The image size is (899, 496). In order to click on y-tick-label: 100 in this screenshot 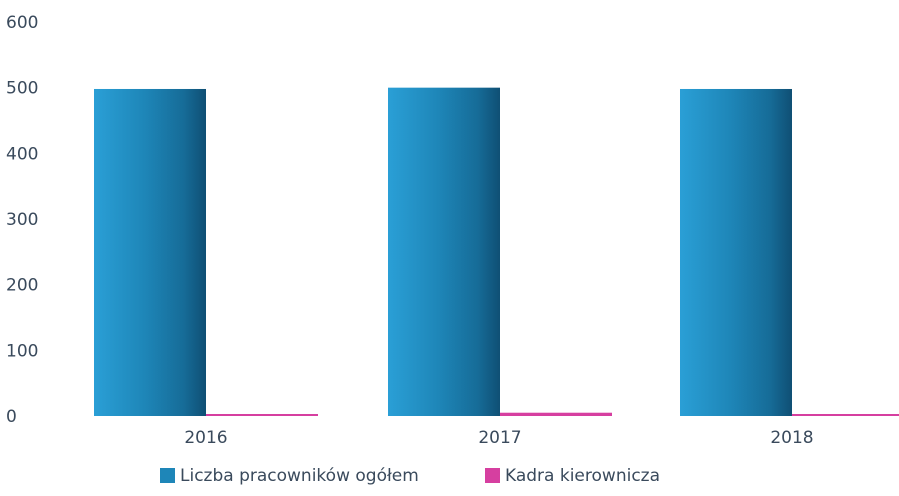, I will do `click(22, 351)`.